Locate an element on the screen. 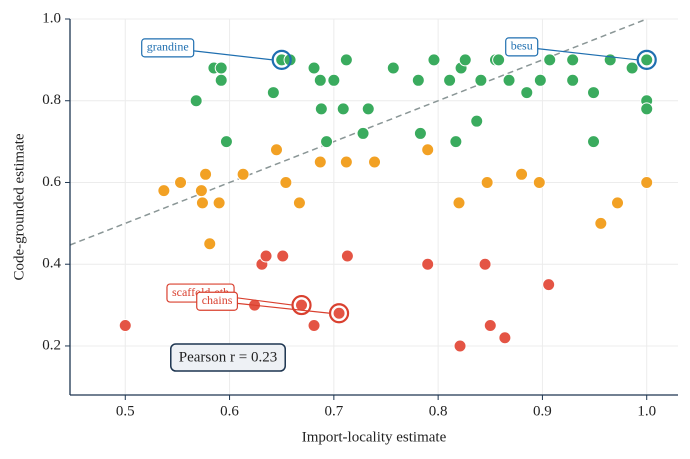 The height and width of the screenshot is (459, 690). y-tick-label: 0.8 is located at coordinates (51, 100).